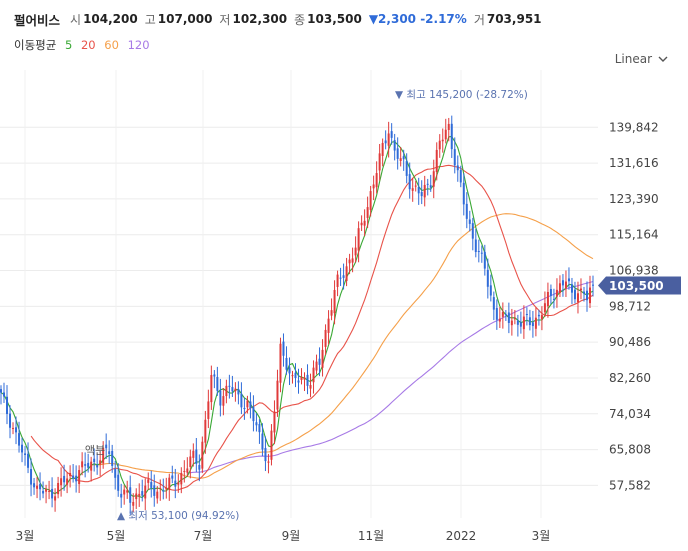 This screenshot has height=551, width=688. I want to click on scale-selector: Linear, so click(641, 59).